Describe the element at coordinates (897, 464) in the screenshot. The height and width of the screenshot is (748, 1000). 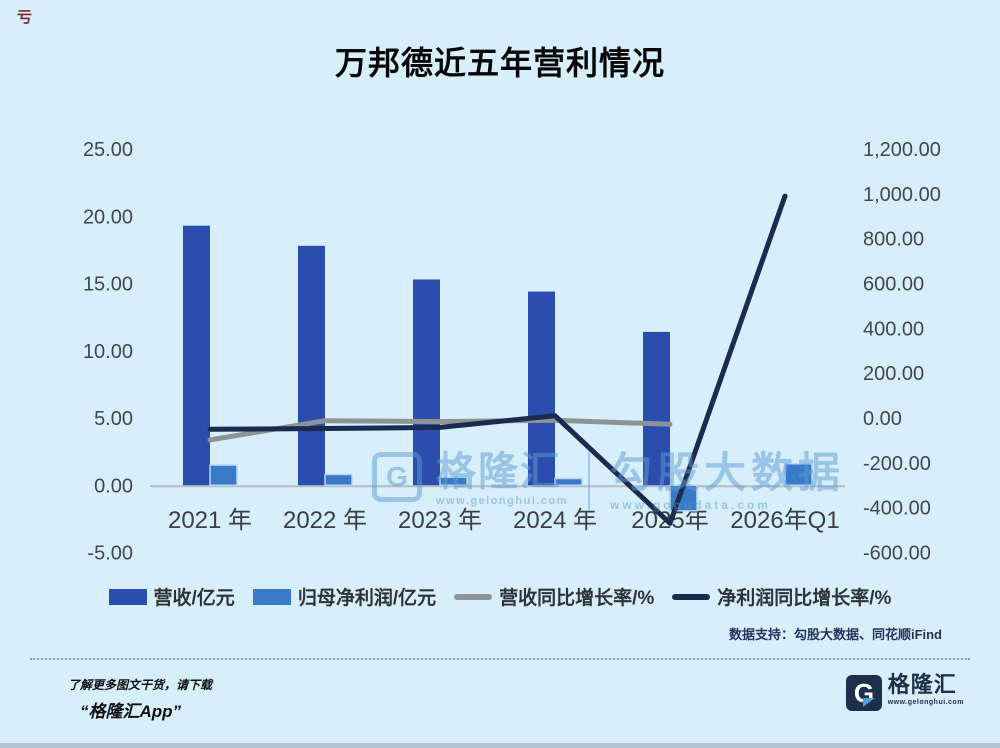
I see `y-axis-right-tick: -200.00` at that location.